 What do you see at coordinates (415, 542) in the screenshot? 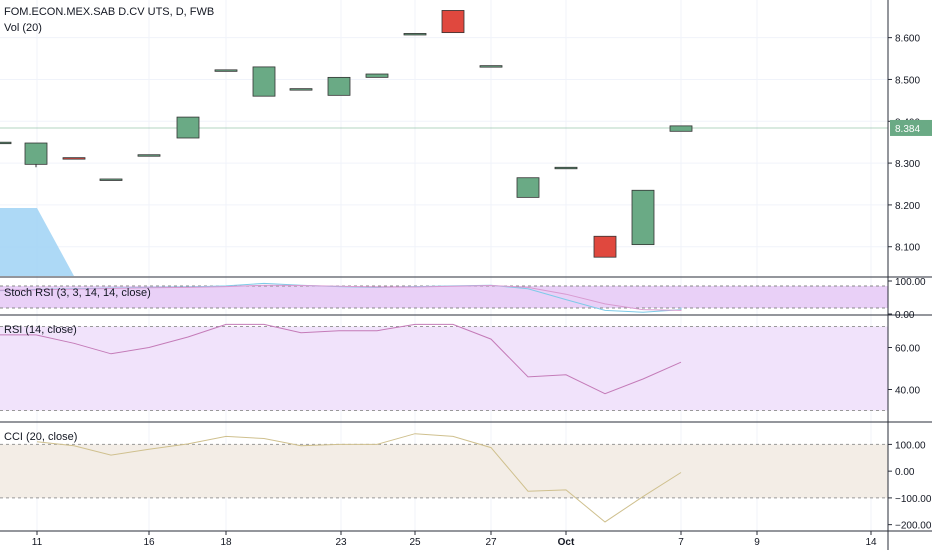
I see `x-tick-label: 25` at bounding box center [415, 542].